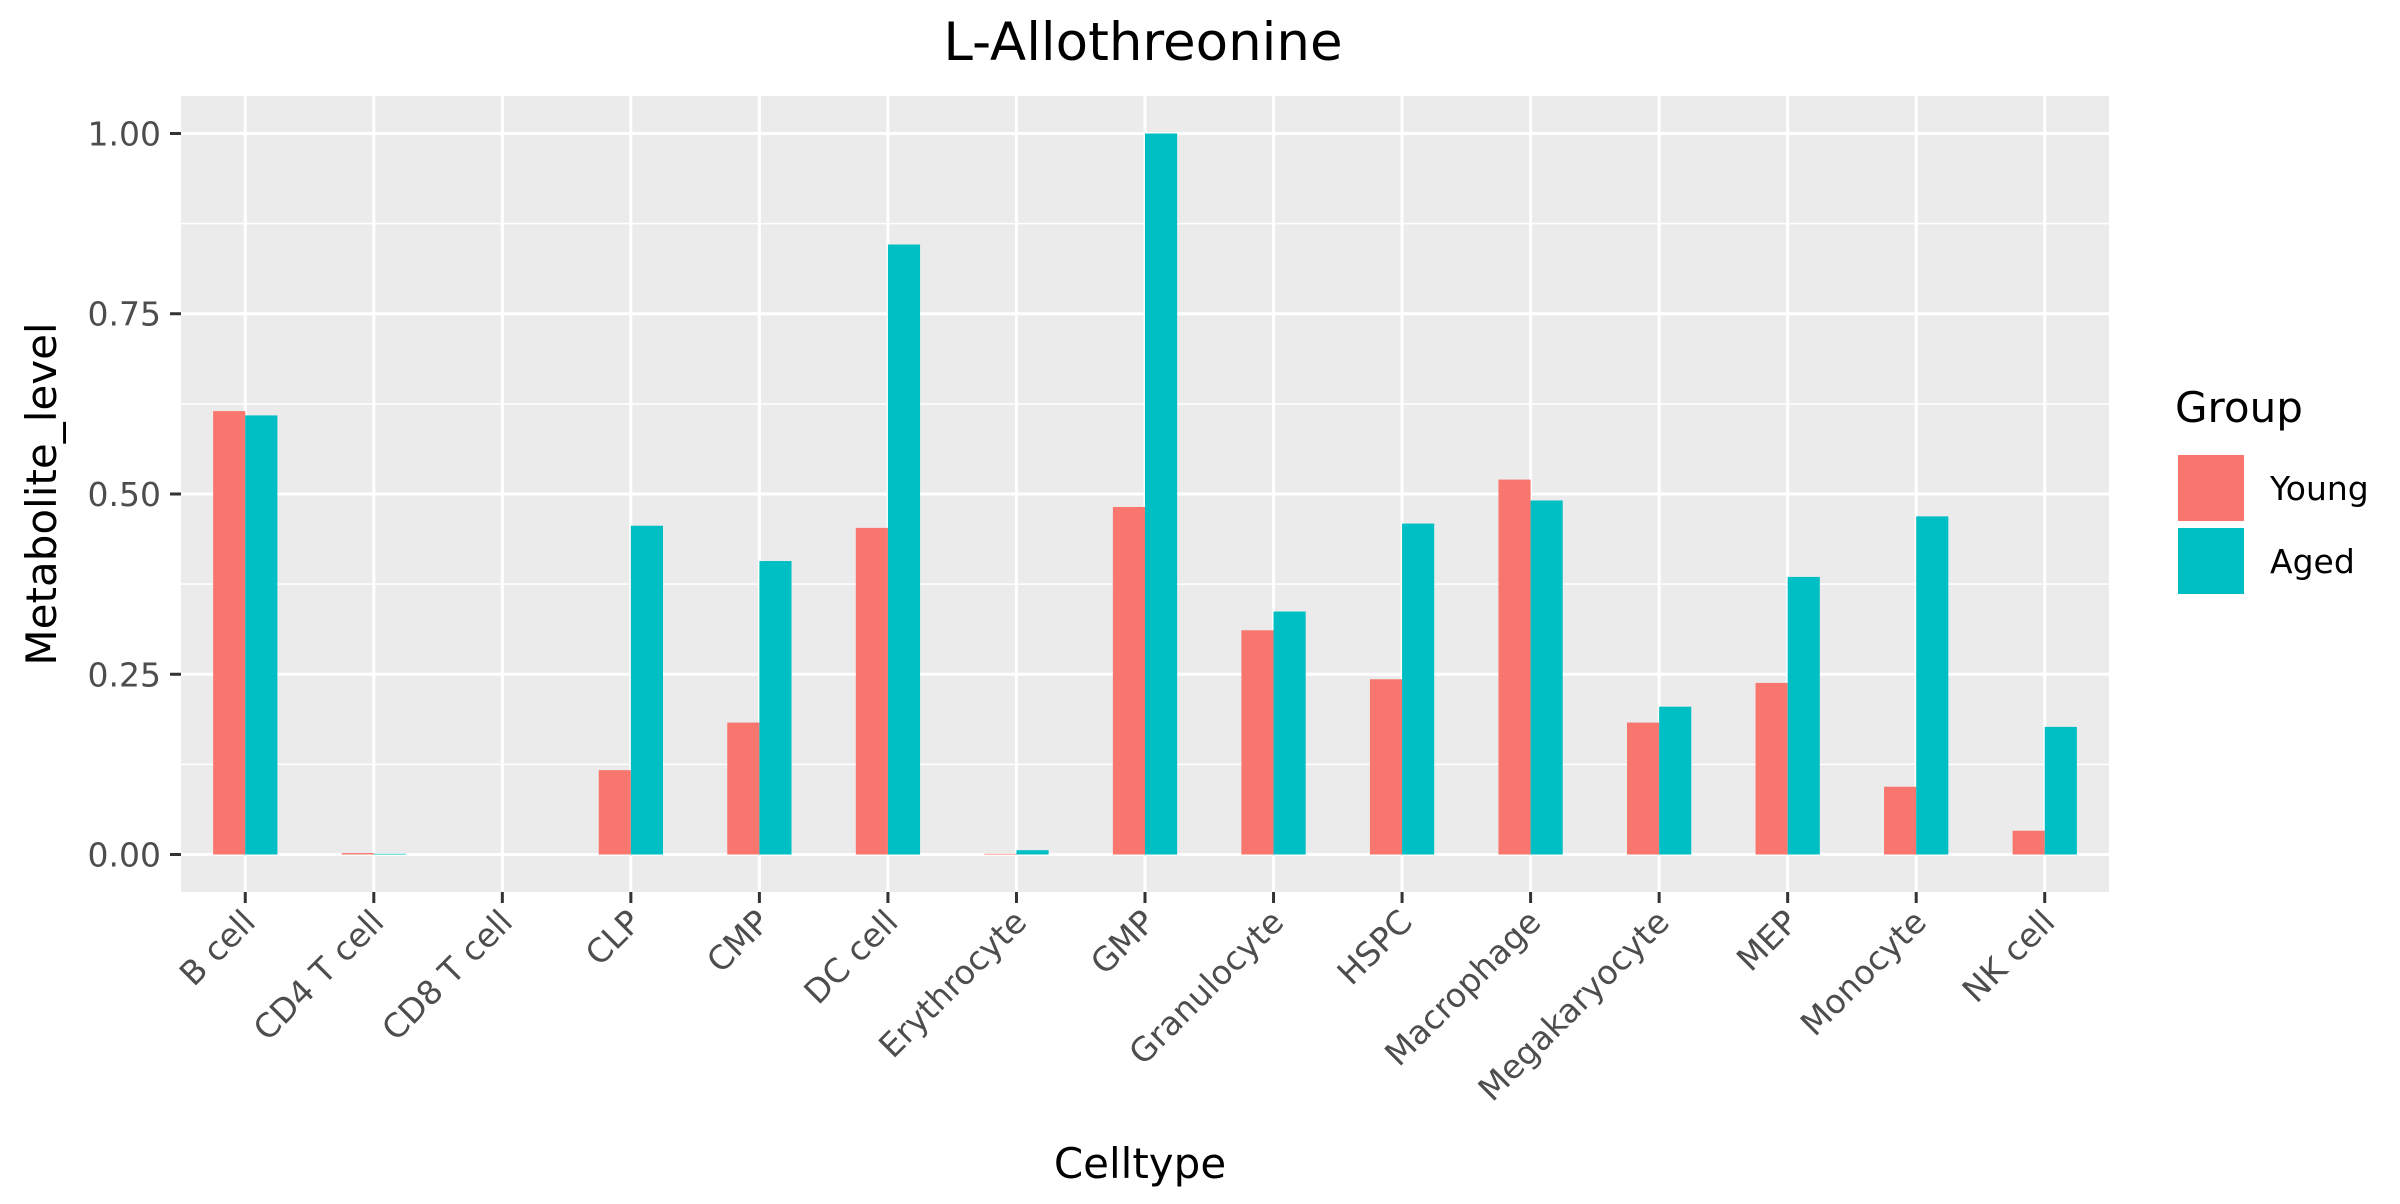 This screenshot has width=2400, height=1204. What do you see at coordinates (1374, 947) in the screenshot?
I see `x-tick-label: HSPC` at bounding box center [1374, 947].